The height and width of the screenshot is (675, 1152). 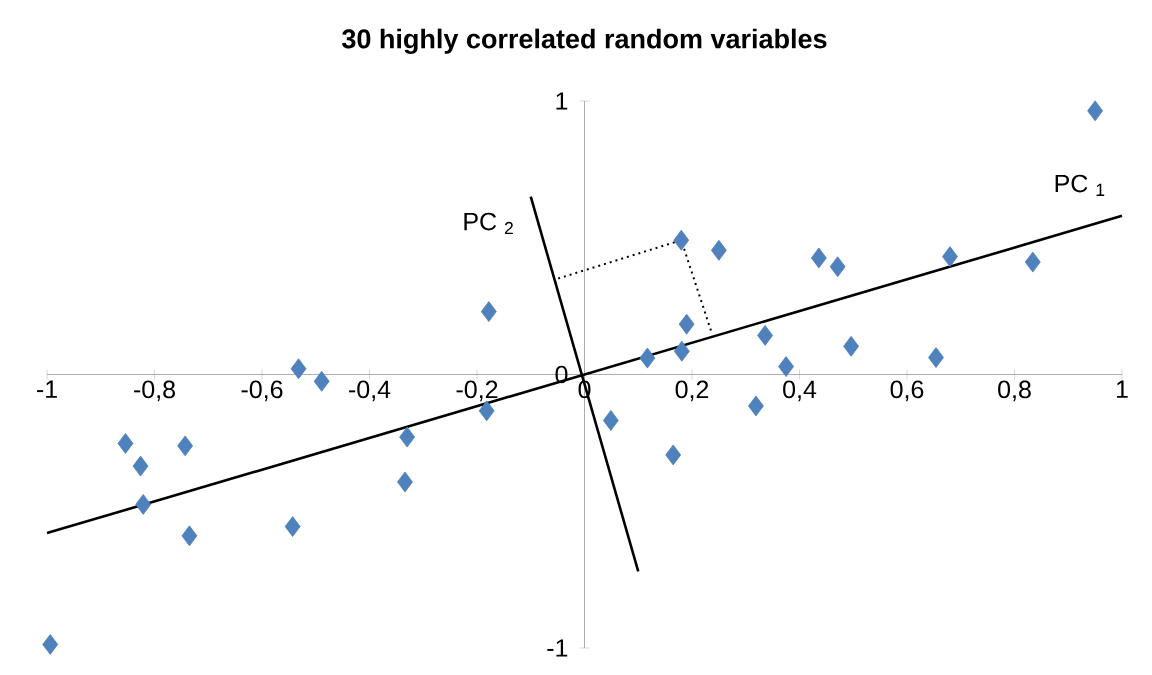 What do you see at coordinates (477, 391) in the screenshot?
I see `x-tick-label: -0,2` at bounding box center [477, 391].